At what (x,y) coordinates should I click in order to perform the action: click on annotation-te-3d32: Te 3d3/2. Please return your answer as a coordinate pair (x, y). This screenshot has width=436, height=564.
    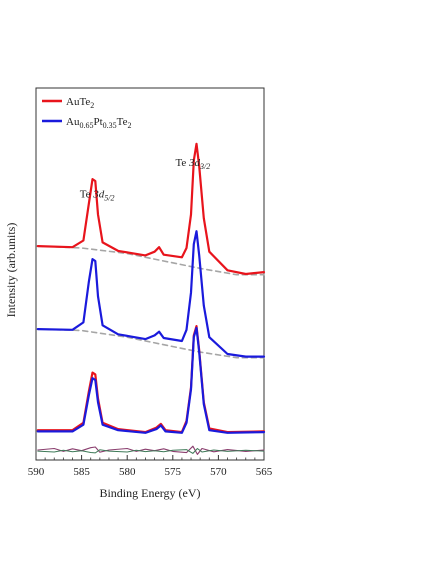
    Looking at the image, I should click on (192, 164).